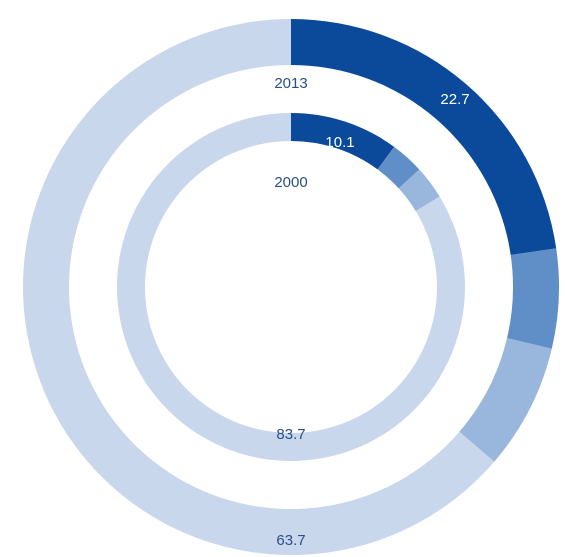 The width and height of the screenshot is (565, 557). What do you see at coordinates (290, 434) in the screenshot?
I see `value-label: 83.7` at bounding box center [290, 434].